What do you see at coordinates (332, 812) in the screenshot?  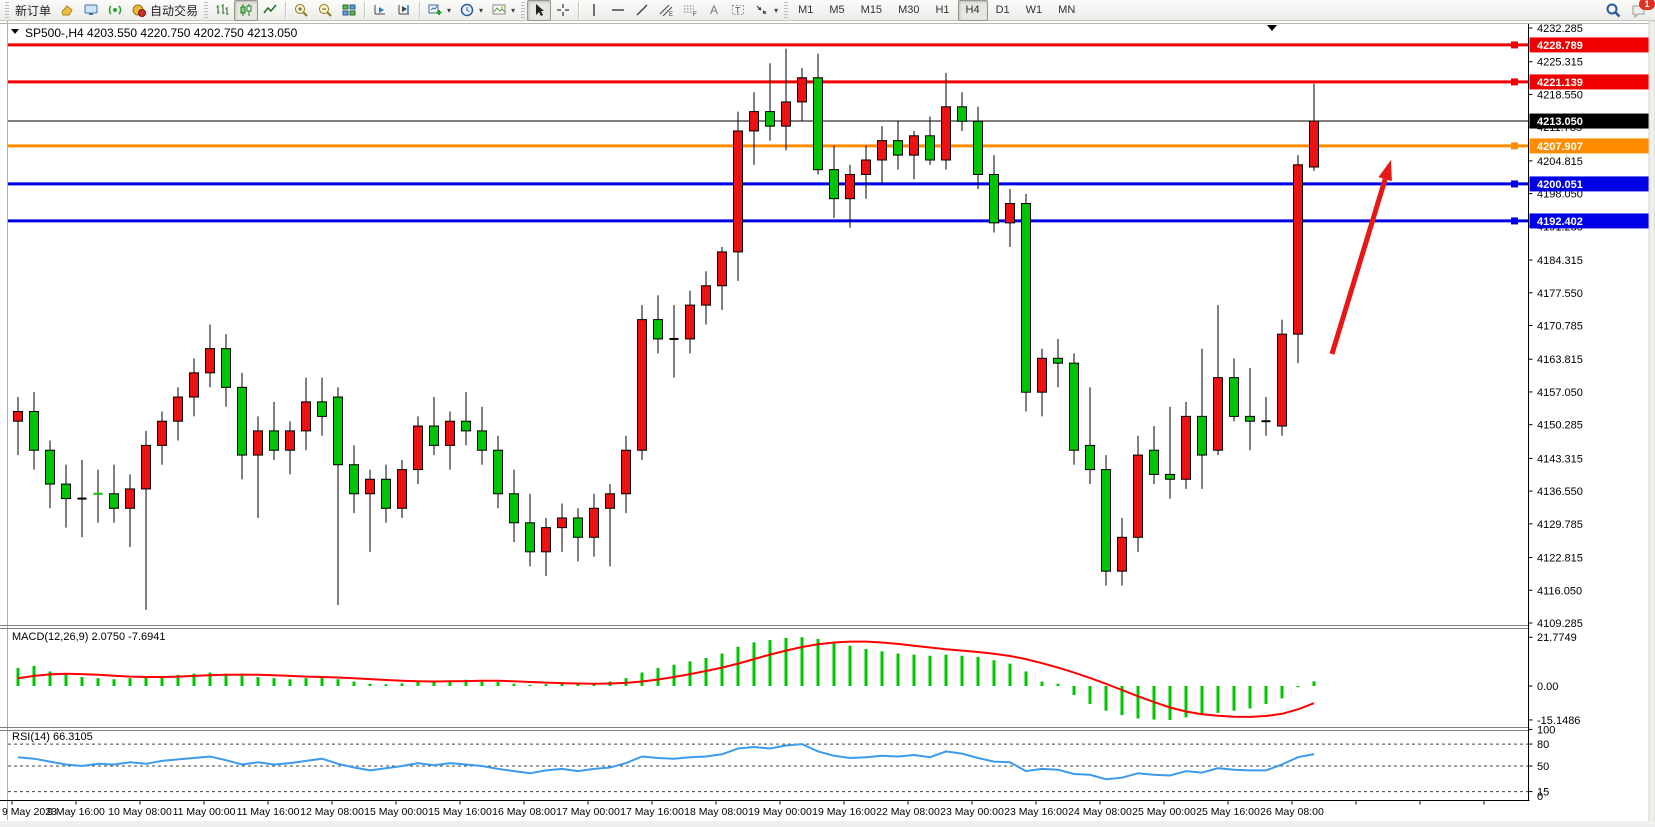 I see `time-tick-label: 12 May 08:00` at bounding box center [332, 812].